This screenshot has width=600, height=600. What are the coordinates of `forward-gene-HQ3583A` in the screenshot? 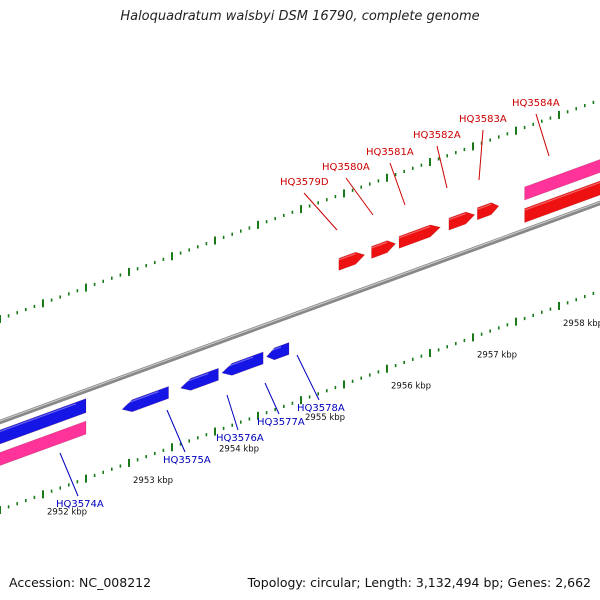 It's located at (488, 211).